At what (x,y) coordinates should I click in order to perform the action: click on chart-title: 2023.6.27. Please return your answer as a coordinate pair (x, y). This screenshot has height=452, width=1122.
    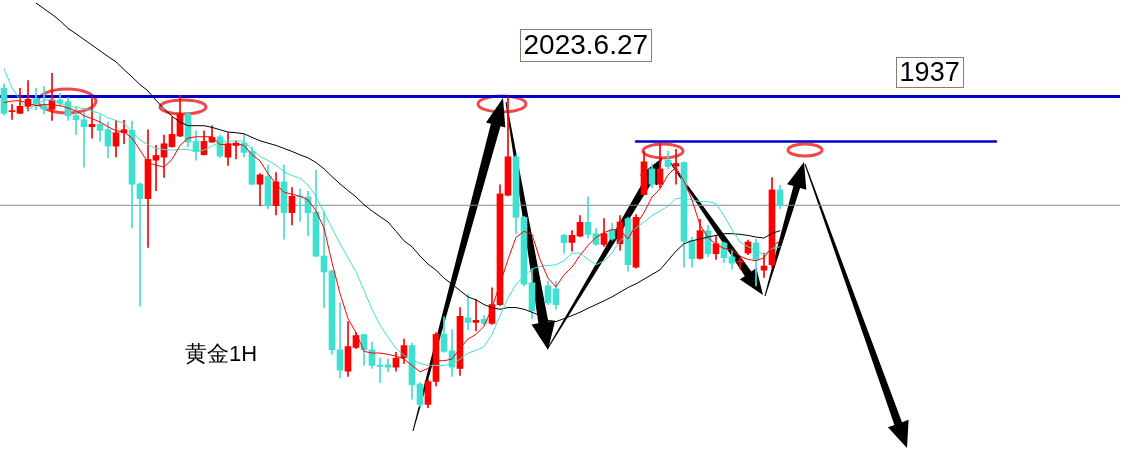
    Looking at the image, I should click on (586, 45).